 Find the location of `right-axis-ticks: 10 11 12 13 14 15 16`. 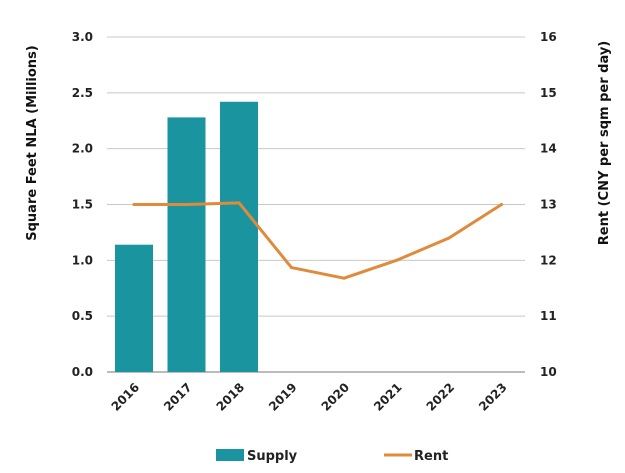

right-axis-ticks: 10 11 12 13 14 15 16 is located at coordinates (548, 204).